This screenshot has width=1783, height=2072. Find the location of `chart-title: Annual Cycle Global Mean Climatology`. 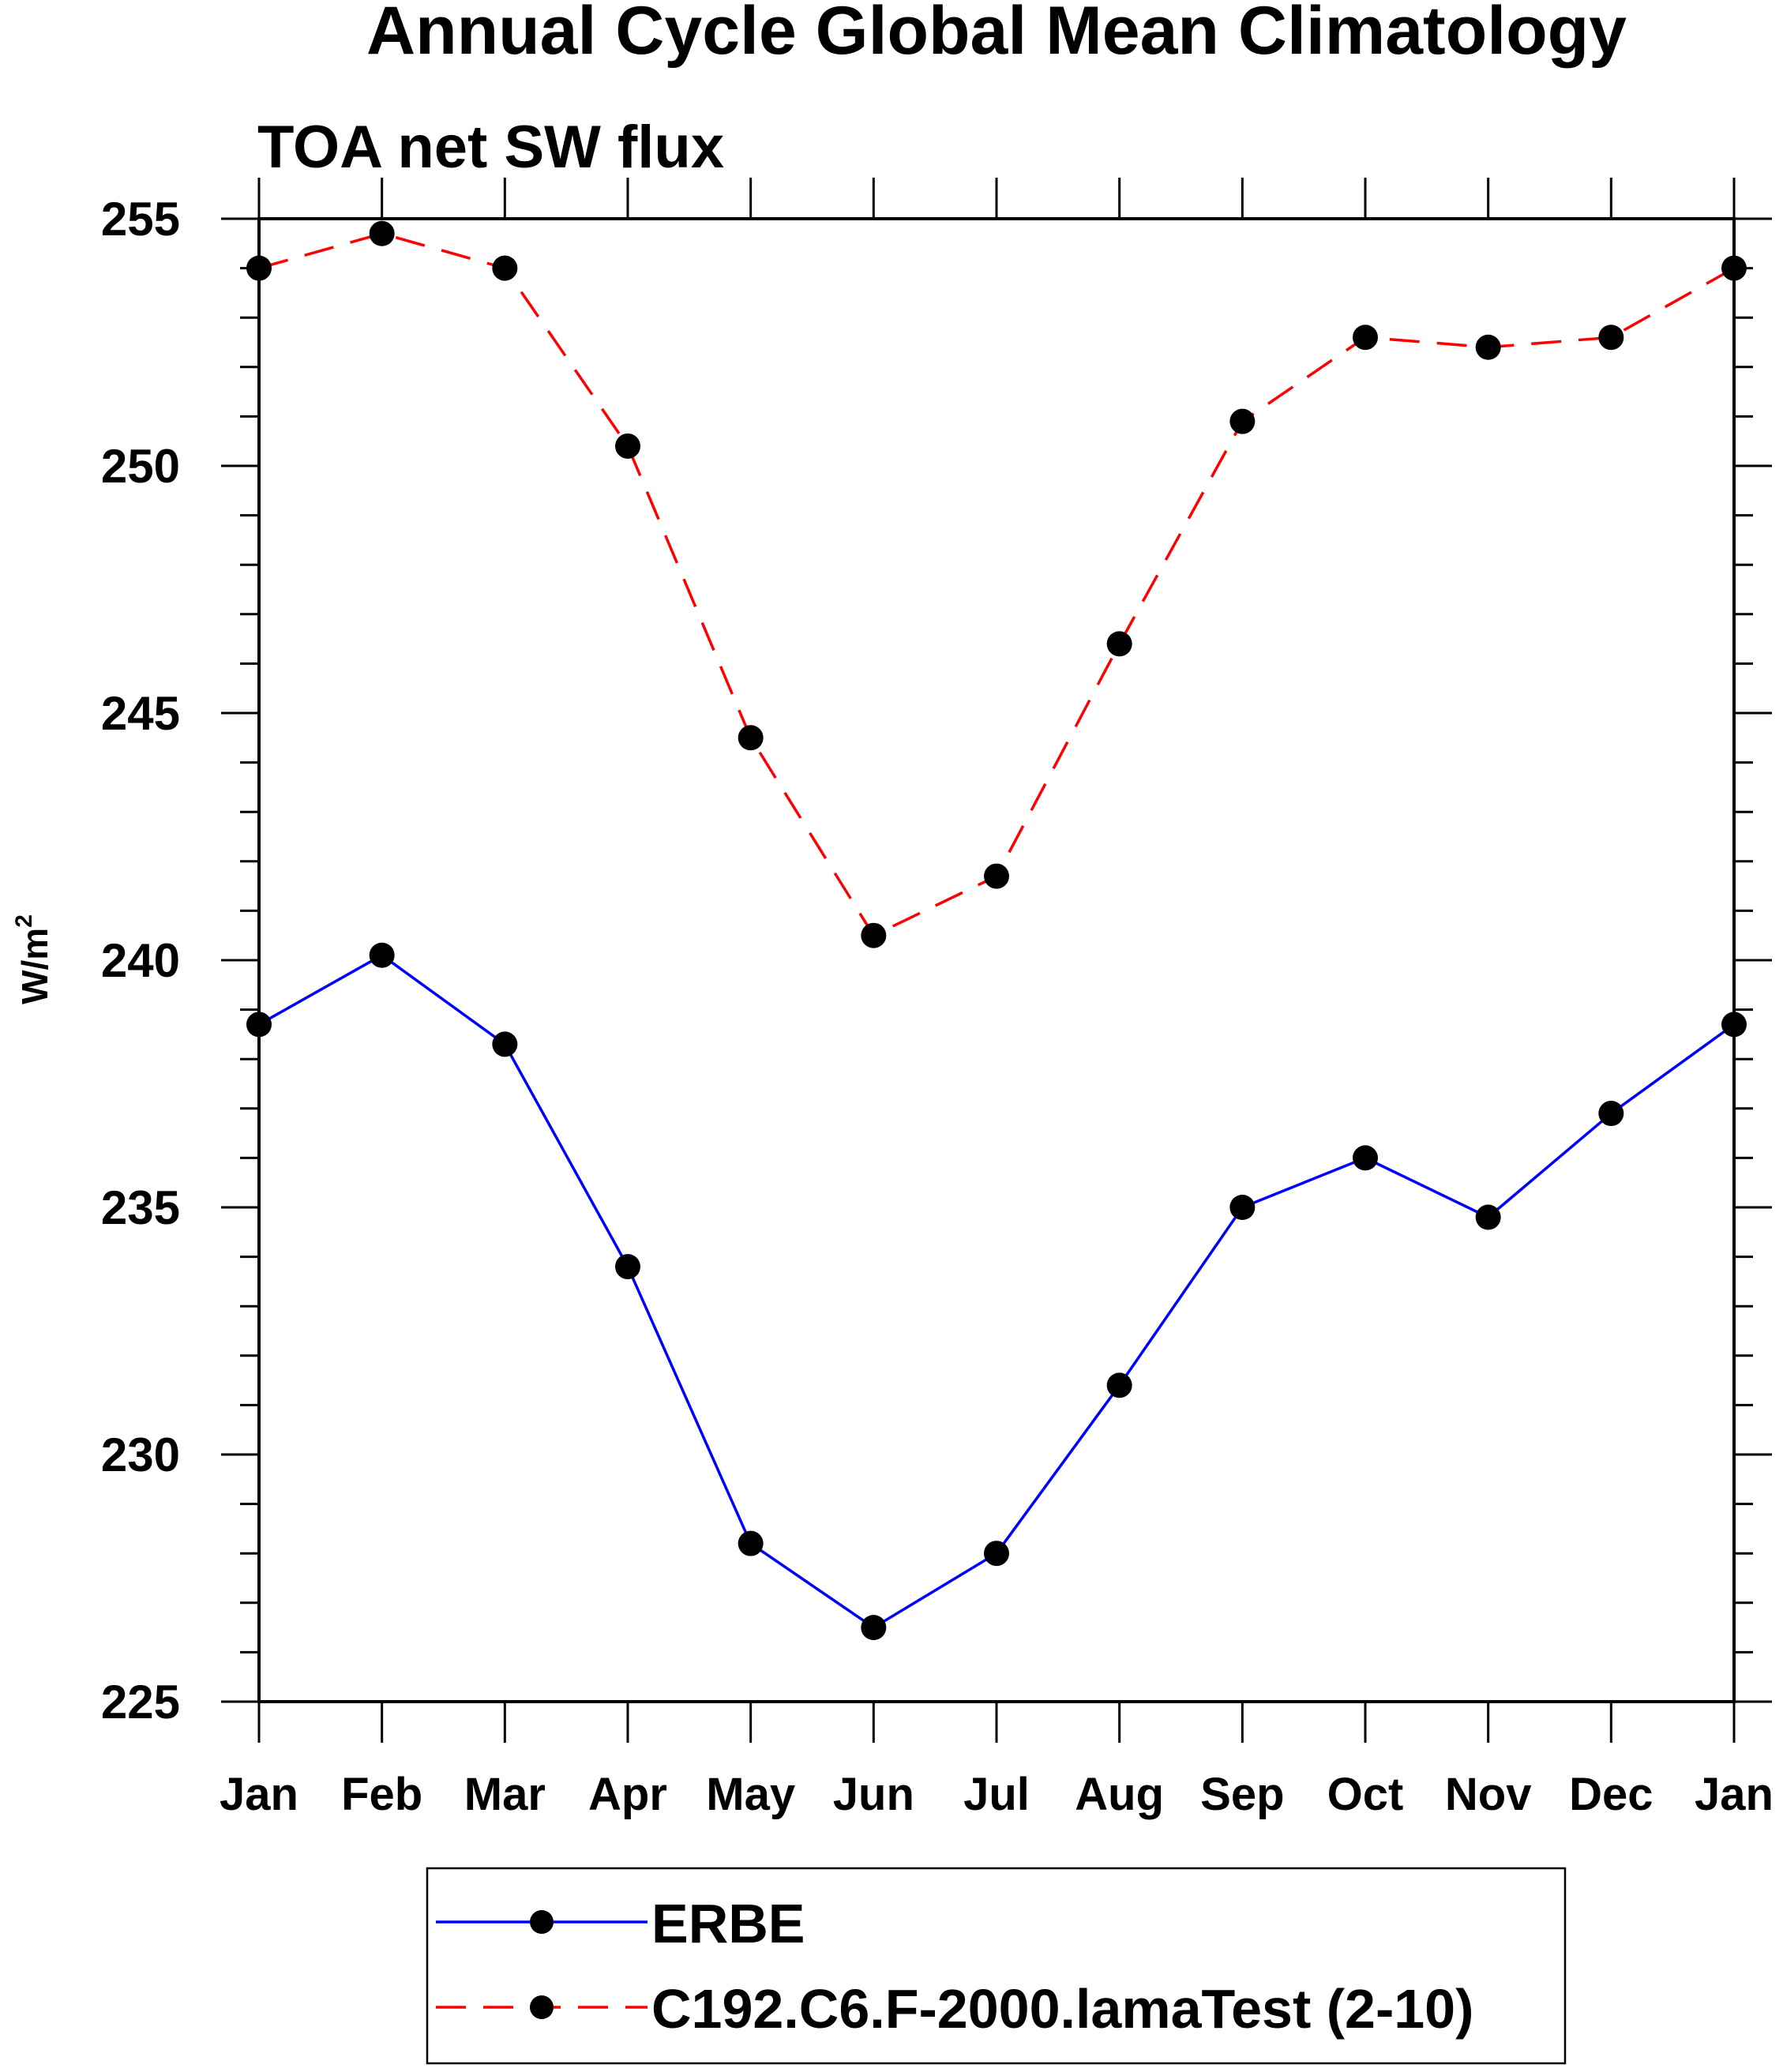

chart-title: Annual Cycle Global Mean Climatology is located at coordinates (996, 34).